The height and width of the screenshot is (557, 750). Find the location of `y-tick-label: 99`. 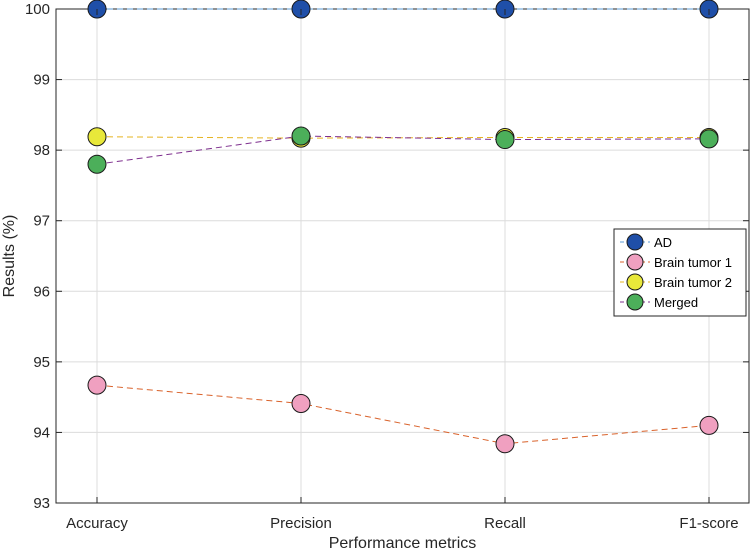

y-tick-label: 99 is located at coordinates (41, 80).